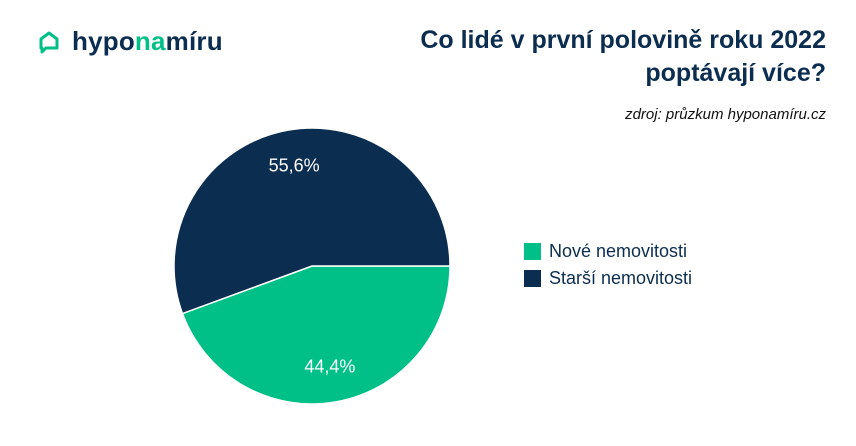 The height and width of the screenshot is (446, 856). What do you see at coordinates (532, 278) in the screenshot?
I see `legend-swatch-old` at bounding box center [532, 278].